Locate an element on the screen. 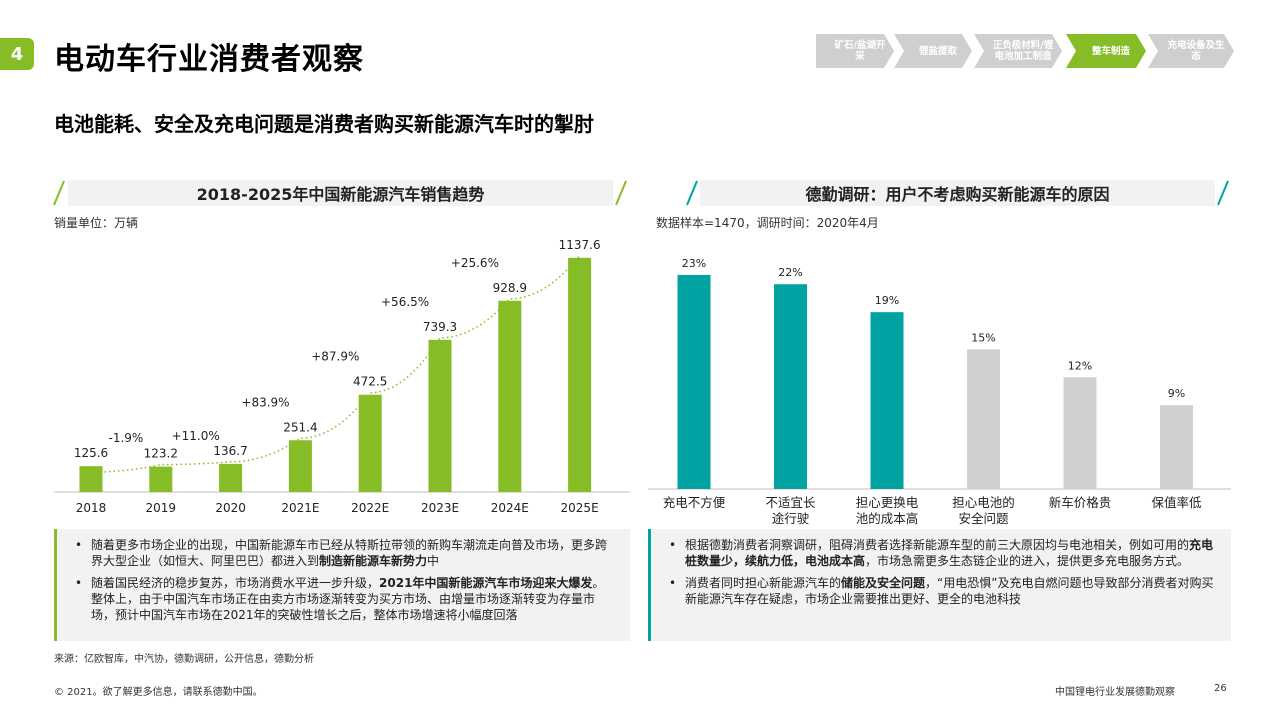  value-chain-step: 锂盐提取 is located at coordinates (933, 51).